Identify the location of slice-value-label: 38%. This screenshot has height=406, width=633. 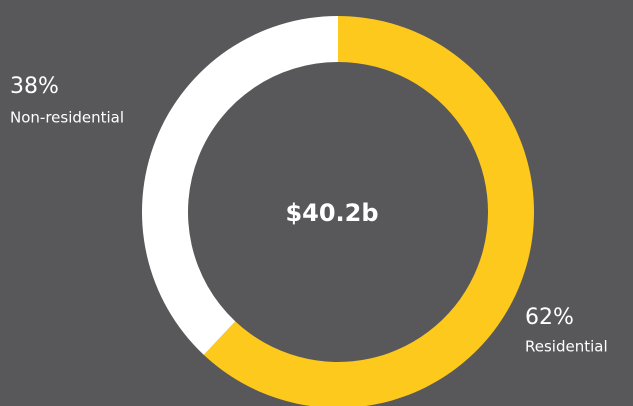
(34, 86).